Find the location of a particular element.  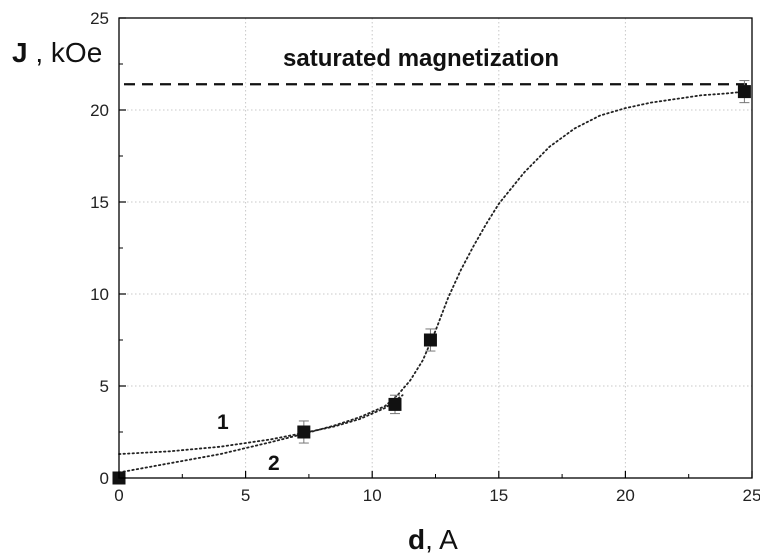

x-tick-label: 10 is located at coordinates (372, 495).